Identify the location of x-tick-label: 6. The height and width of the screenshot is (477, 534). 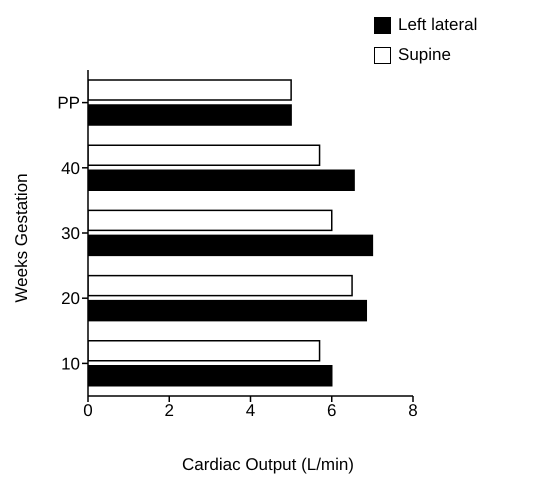
(331, 410).